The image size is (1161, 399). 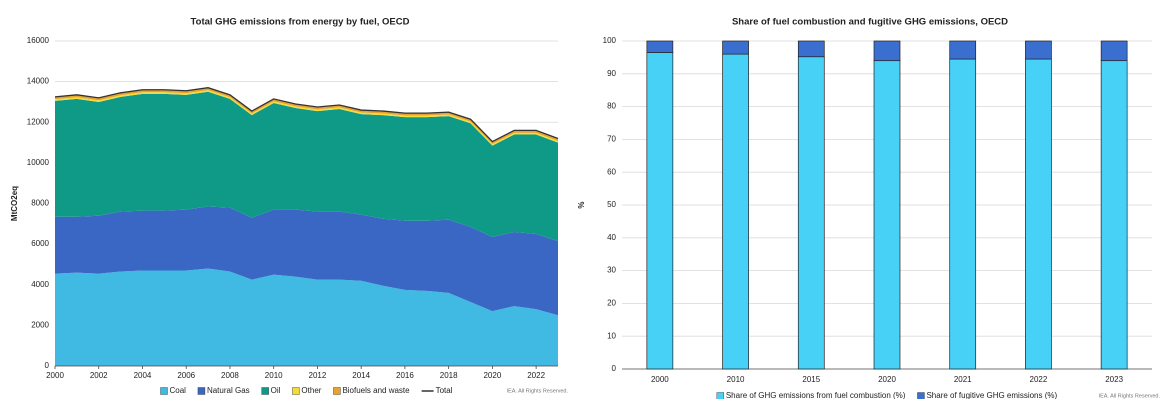 I want to click on y-tick-label: 90, so click(x=611, y=73).